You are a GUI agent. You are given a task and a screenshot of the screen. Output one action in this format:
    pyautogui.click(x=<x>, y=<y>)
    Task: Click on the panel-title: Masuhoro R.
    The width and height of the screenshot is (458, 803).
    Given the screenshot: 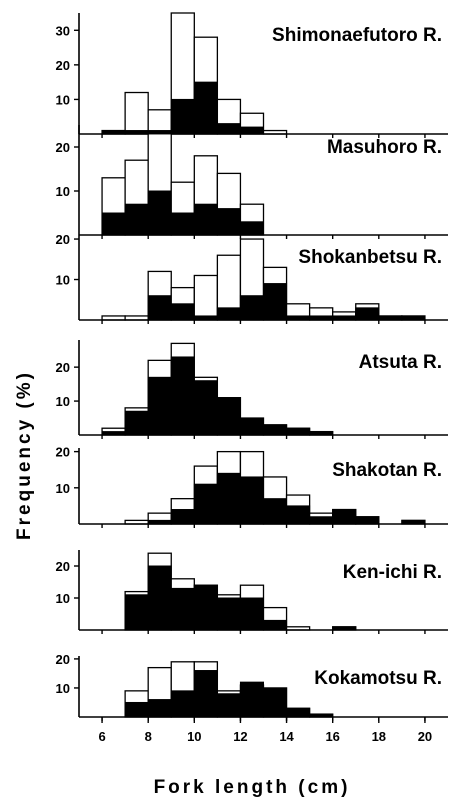 What is the action you would take?
    pyautogui.click(x=384, y=147)
    